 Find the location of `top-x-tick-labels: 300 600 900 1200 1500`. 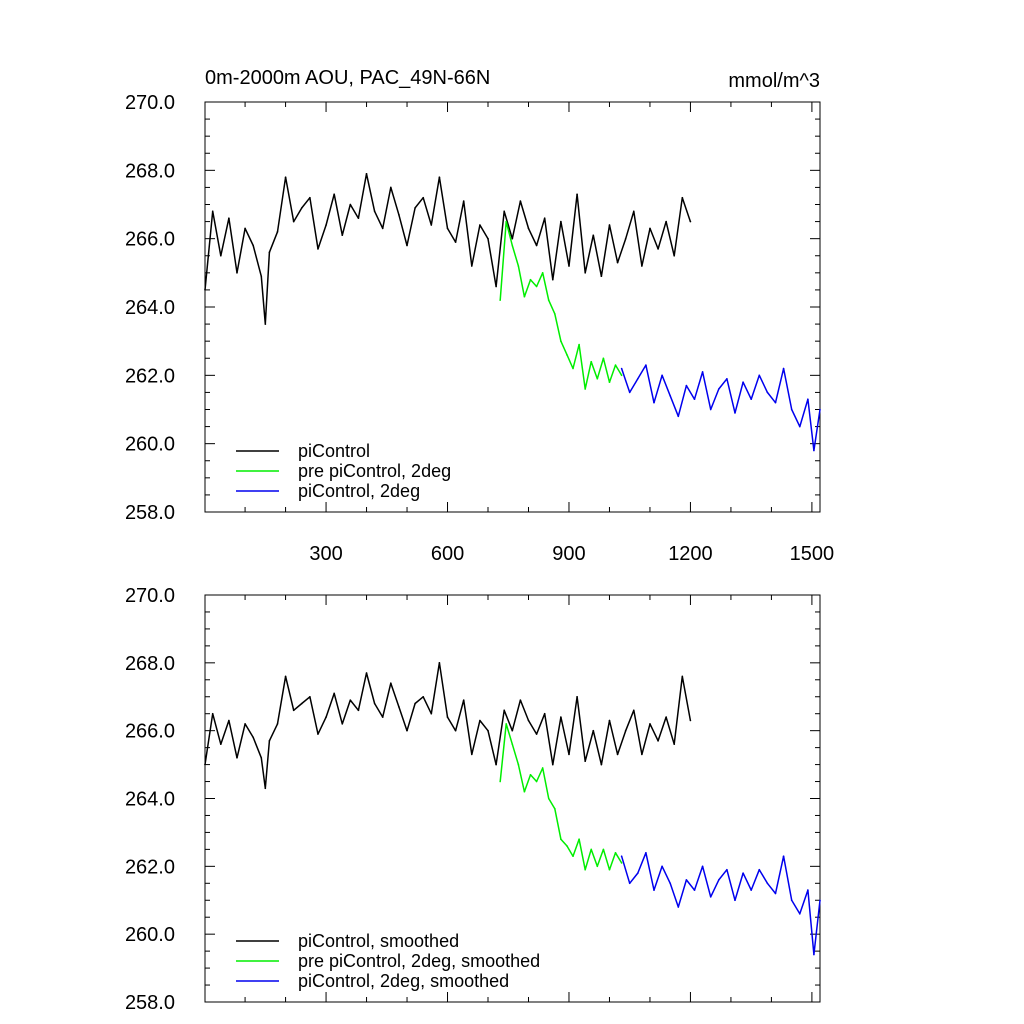

top-x-tick-labels: 300 600 900 1200 1500 is located at coordinates (571, 554).